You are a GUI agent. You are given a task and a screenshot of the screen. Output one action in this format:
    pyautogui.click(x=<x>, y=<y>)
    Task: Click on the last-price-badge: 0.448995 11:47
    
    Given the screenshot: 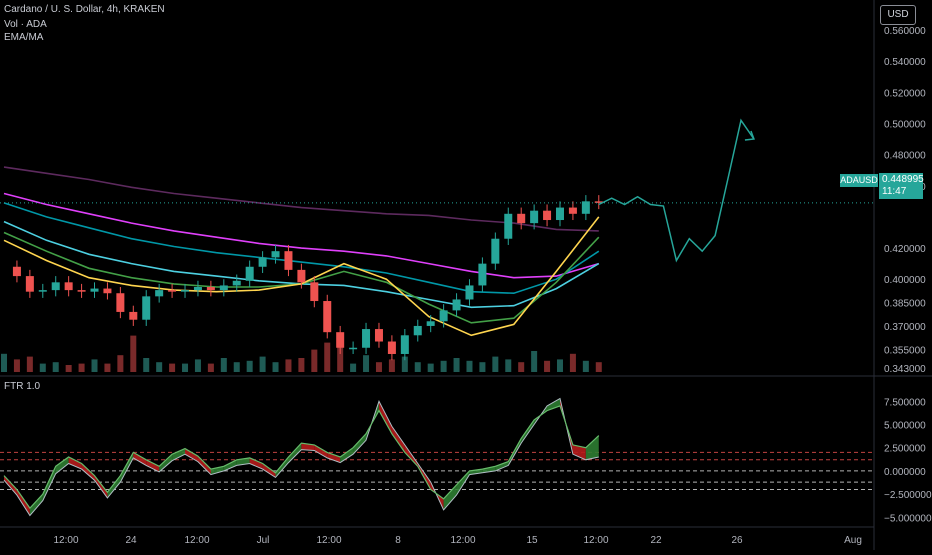 What is the action you would take?
    pyautogui.click(x=901, y=186)
    